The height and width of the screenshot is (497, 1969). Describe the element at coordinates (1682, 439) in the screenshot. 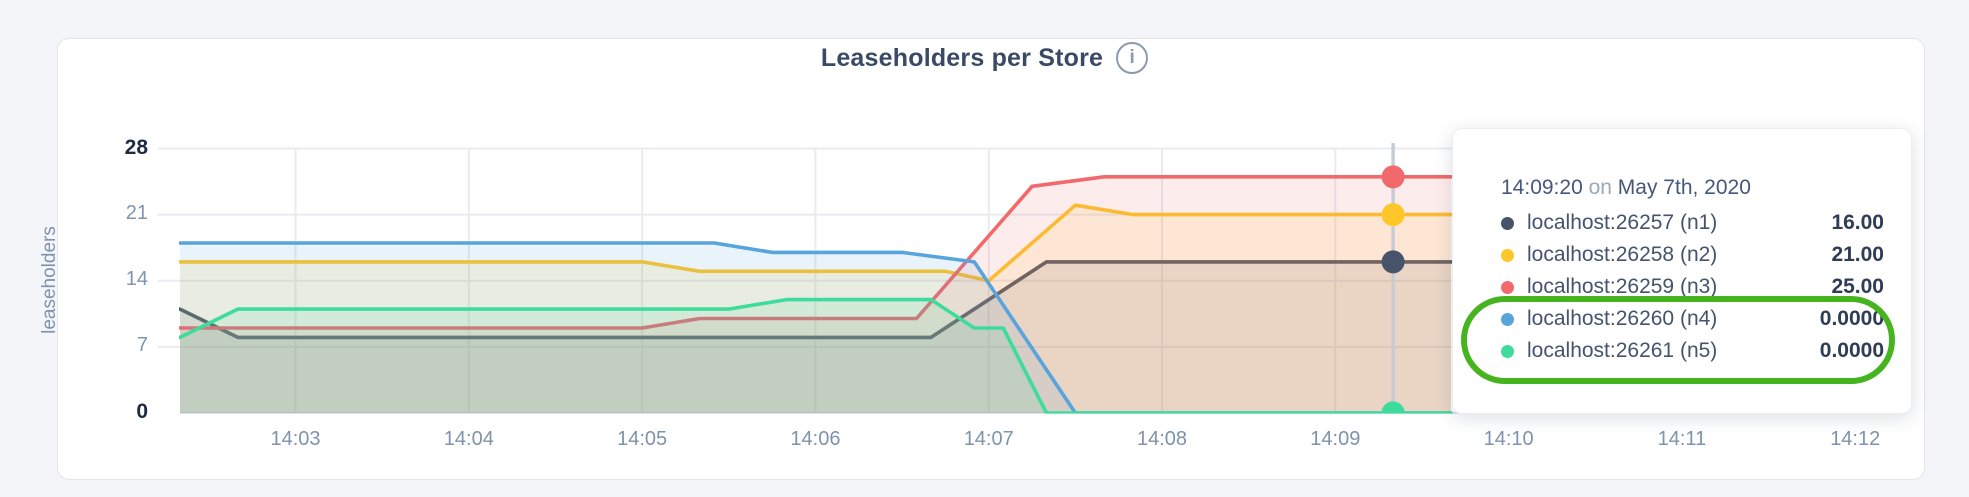

I see `x-tick-label: 14:11` at that location.